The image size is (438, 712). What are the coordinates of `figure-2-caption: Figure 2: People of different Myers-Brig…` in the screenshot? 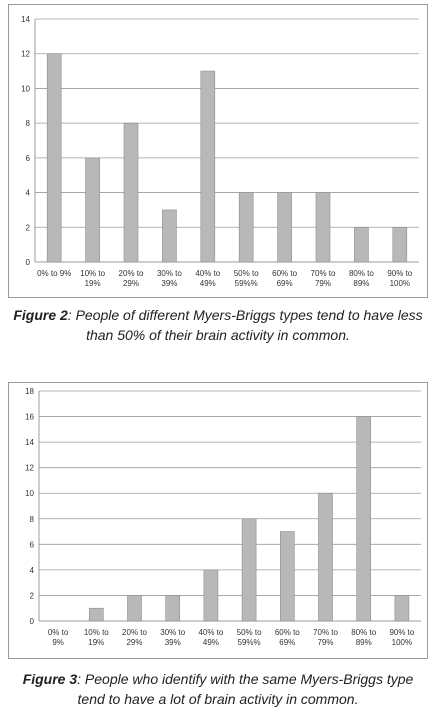 It's located at (218, 325).